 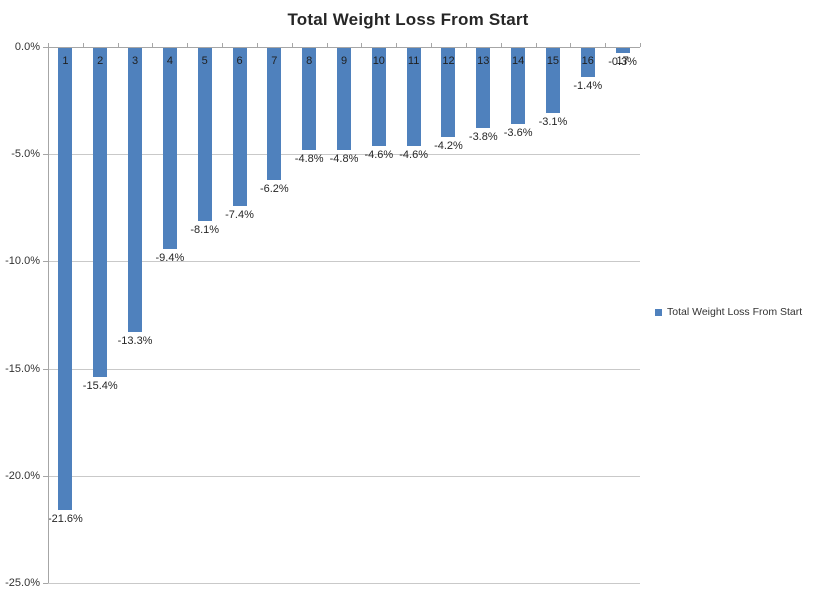 I want to click on bar-value-label: -4.2%, so click(x=448, y=146).